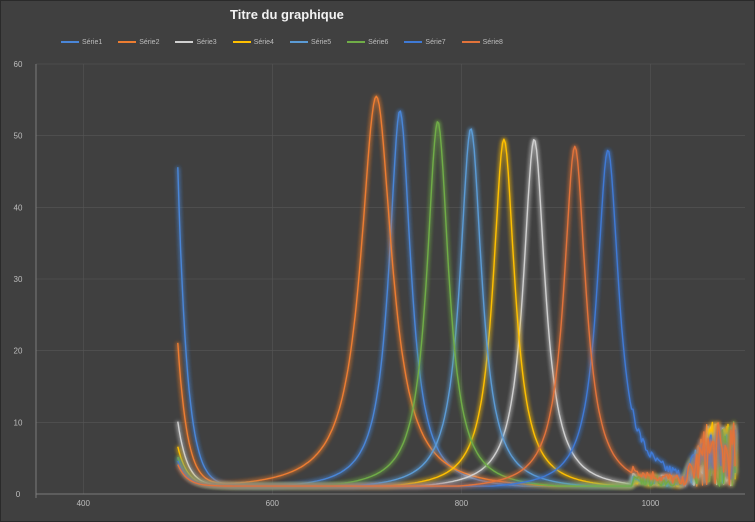  I want to click on legend-label: Série1, so click(92, 42).